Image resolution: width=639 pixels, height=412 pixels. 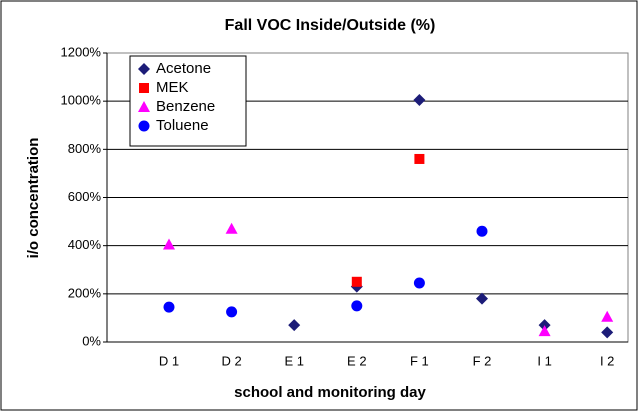 What do you see at coordinates (330, 25) in the screenshot?
I see `chart-title: Fall VOC Inside/Outside (%)` at bounding box center [330, 25].